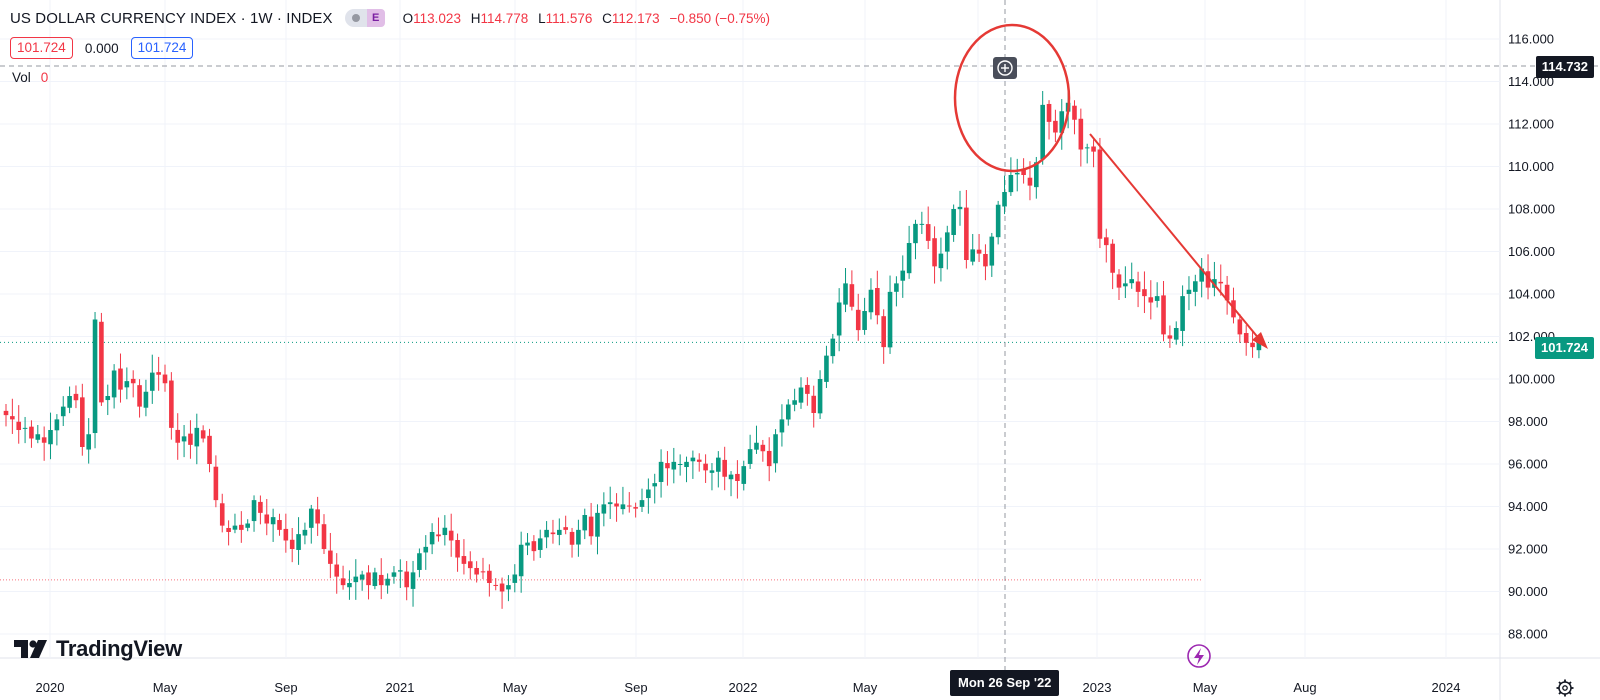 The width and height of the screenshot is (1600, 700). What do you see at coordinates (1531, 39) in the screenshot?
I see `y-tick-label: 116.000` at bounding box center [1531, 39].